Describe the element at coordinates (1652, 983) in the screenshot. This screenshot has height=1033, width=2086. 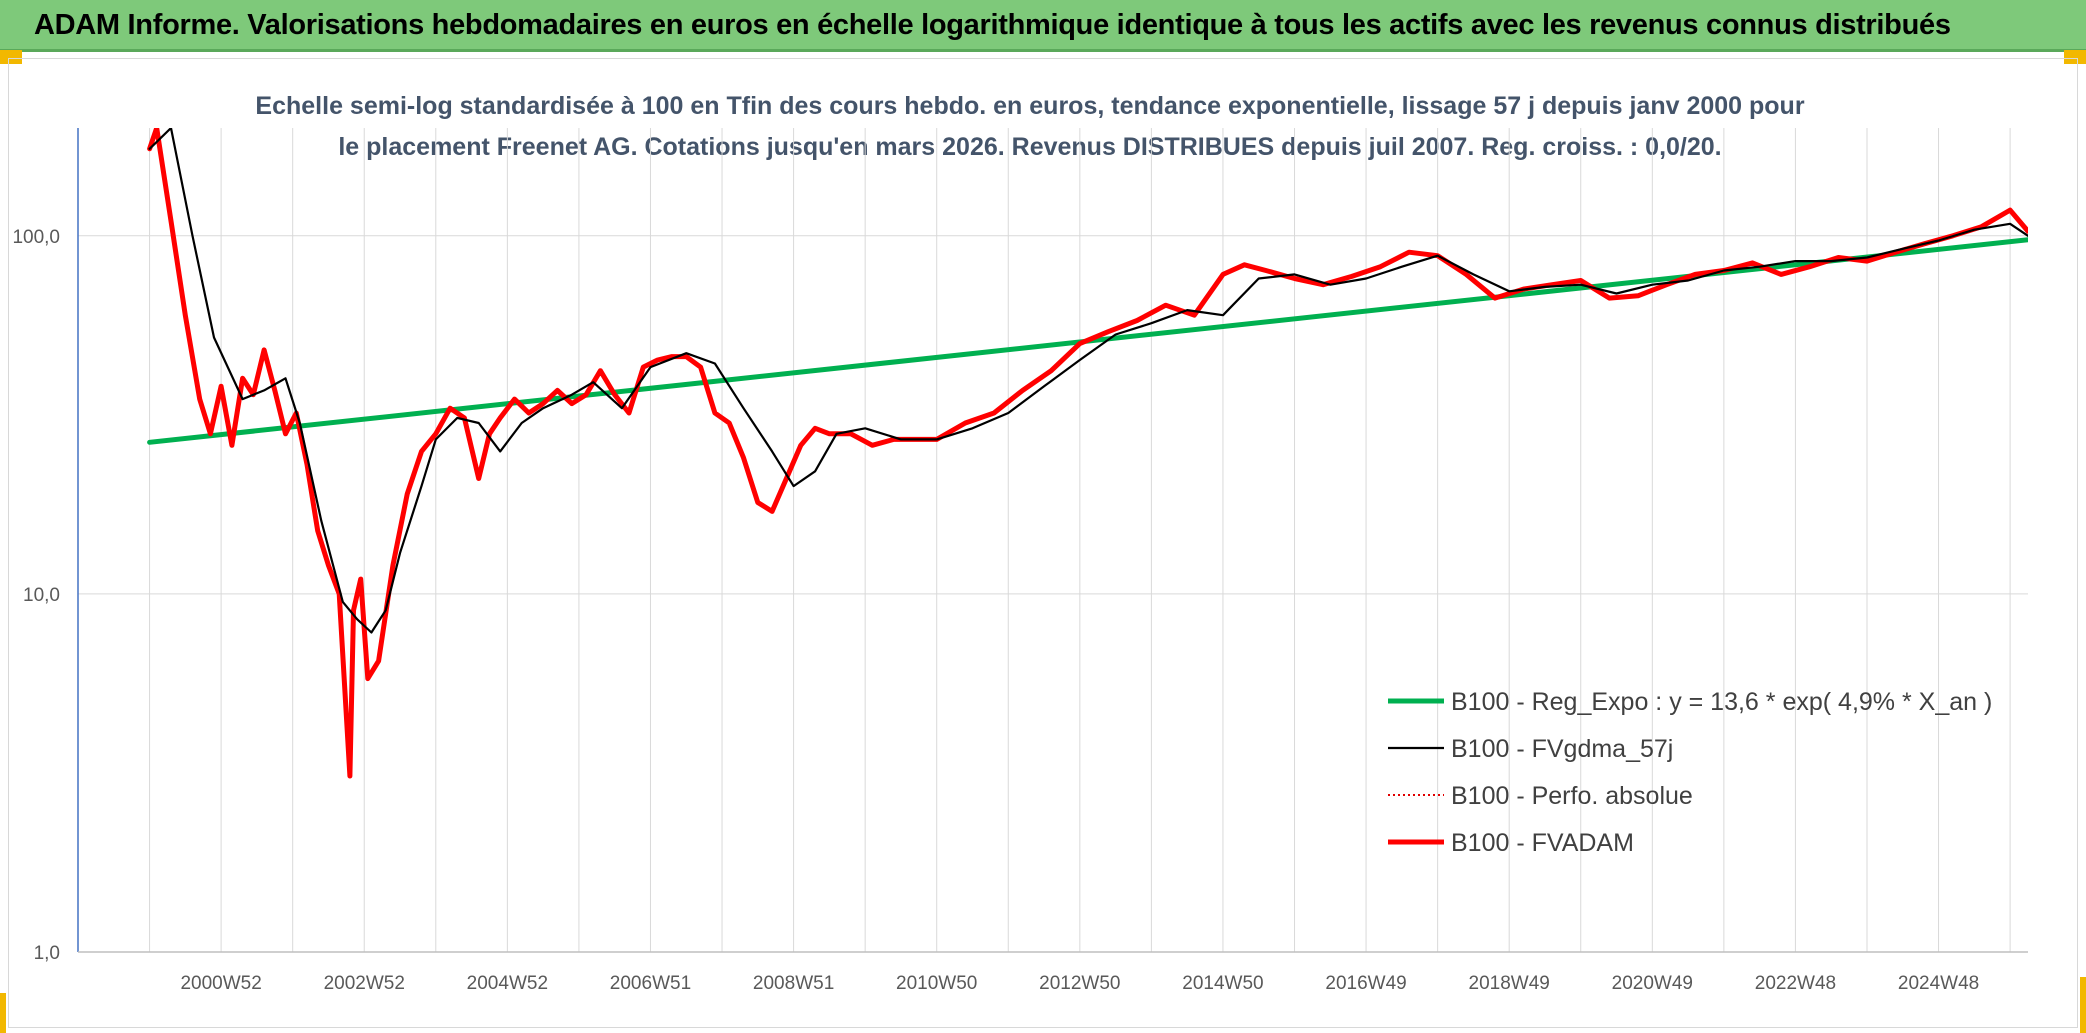
I see `x-tick-label: 2020W49` at that location.